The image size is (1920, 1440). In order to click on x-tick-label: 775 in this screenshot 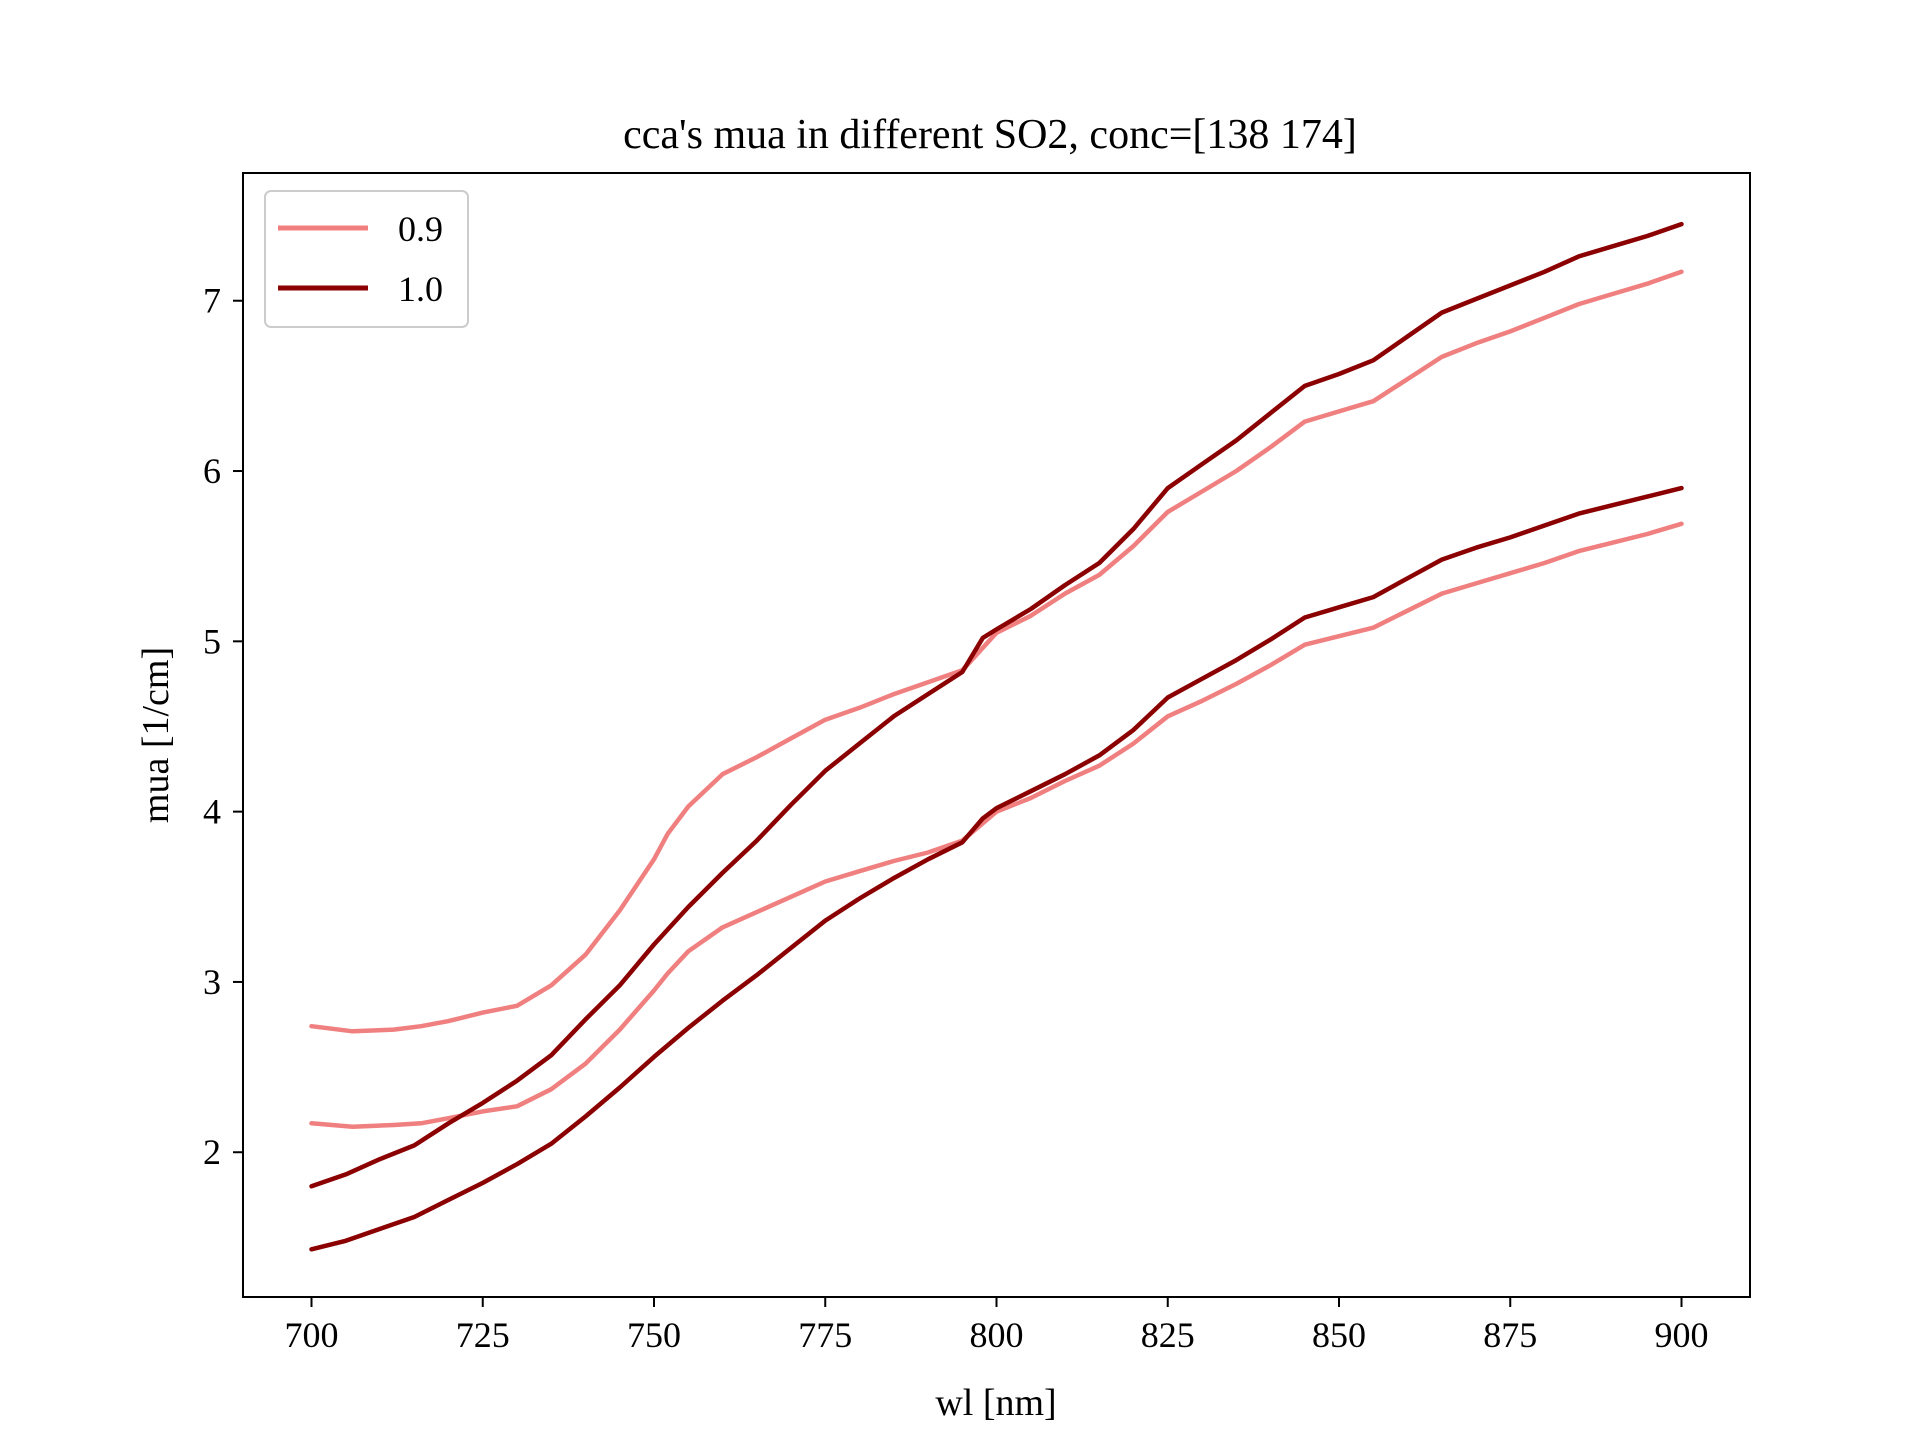, I will do `click(825, 1335)`.